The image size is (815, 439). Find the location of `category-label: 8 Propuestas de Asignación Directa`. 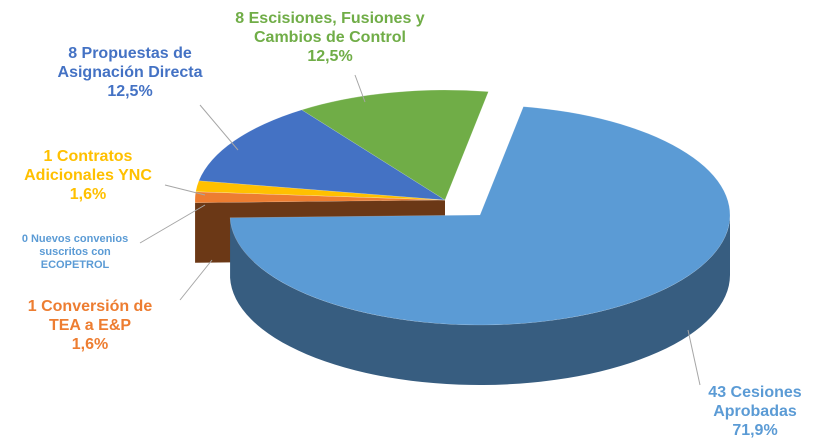

category-label: 8 Propuestas de Asignación Directa is located at coordinates (130, 63).